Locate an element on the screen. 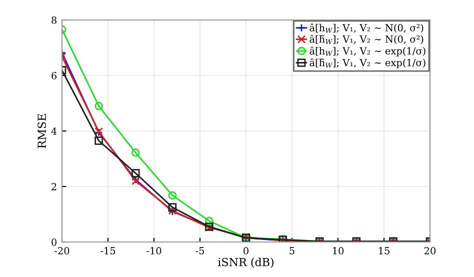  y-axis-title: RMSE is located at coordinates (42, 131).